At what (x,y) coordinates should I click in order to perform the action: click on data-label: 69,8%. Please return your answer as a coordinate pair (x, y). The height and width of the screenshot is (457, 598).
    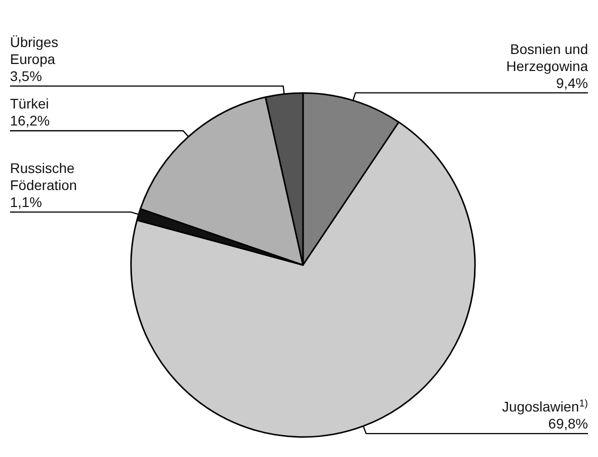
    Looking at the image, I should click on (568, 424).